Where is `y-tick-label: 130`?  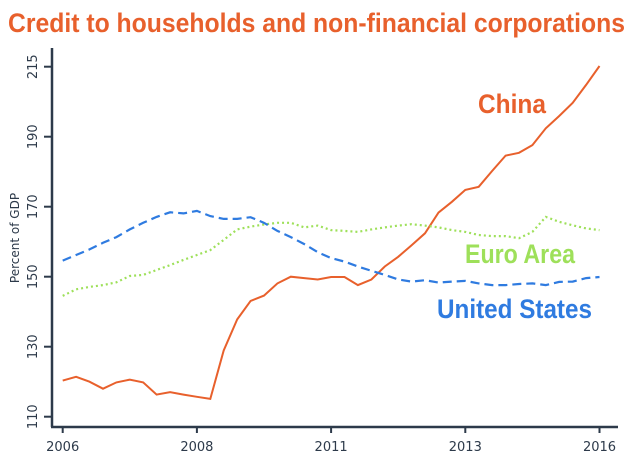
y-tick-label: 130 is located at coordinates (33, 346).